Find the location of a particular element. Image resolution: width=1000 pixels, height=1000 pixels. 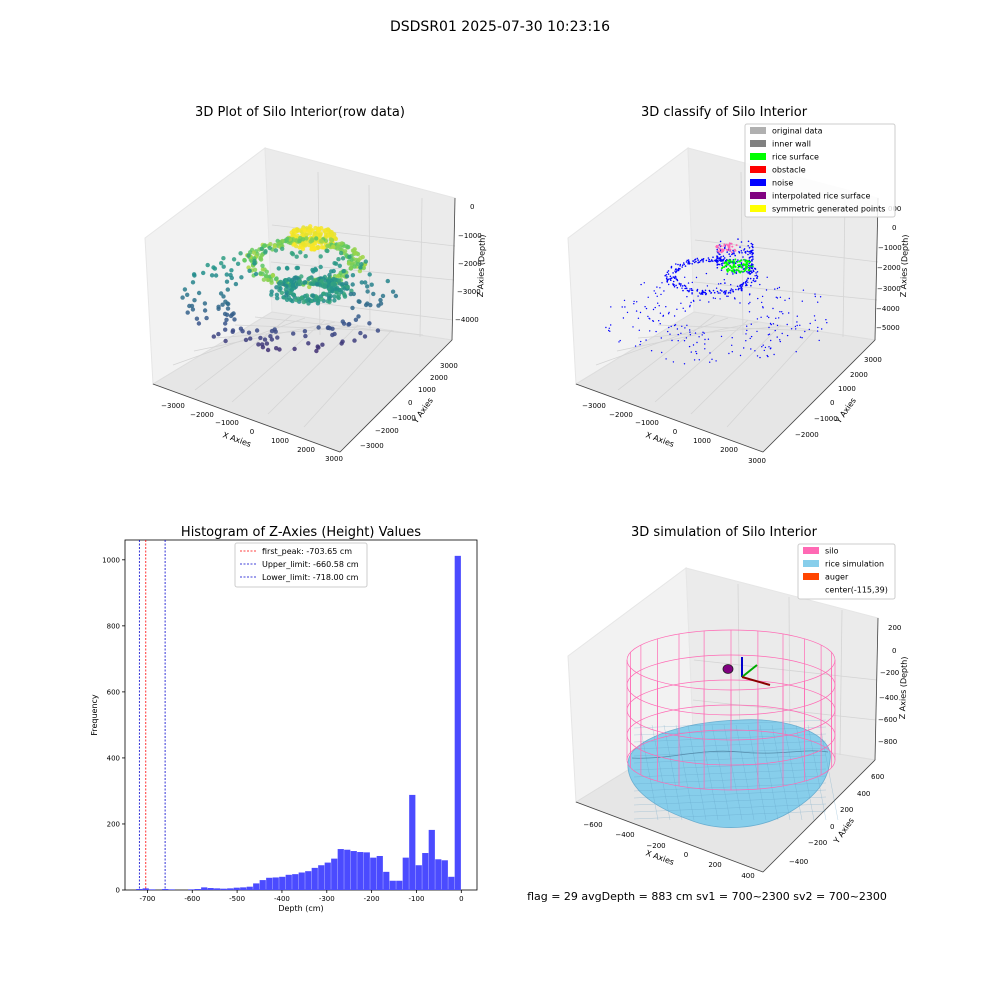

legend-swatch is located at coordinates (758, 156).